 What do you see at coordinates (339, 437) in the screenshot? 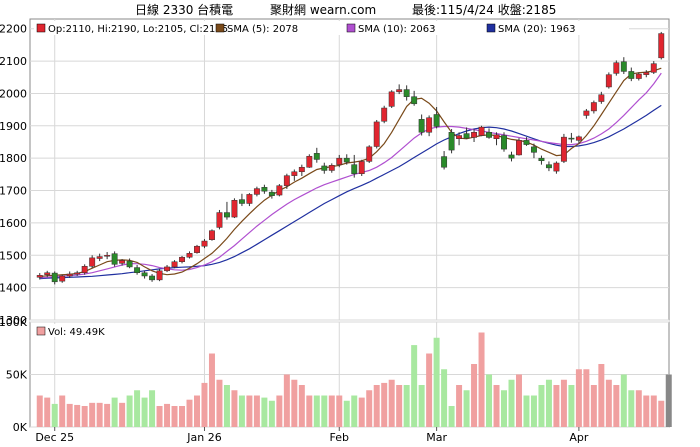
I see `x-tick-label: Feb` at bounding box center [339, 437].